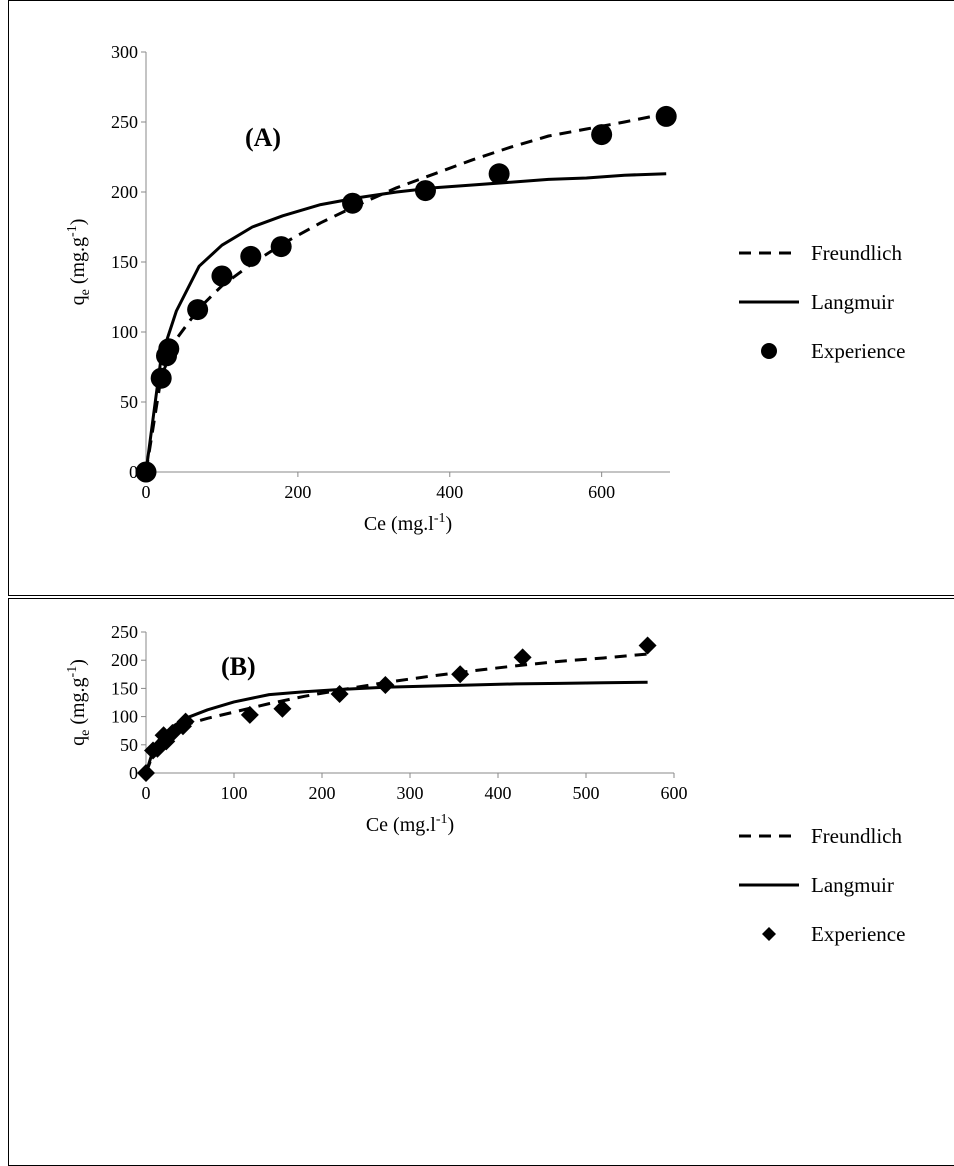 The image size is (954, 1166). Describe the element at coordinates (238, 666) in the screenshot. I see `panel-label: (B)` at that location.